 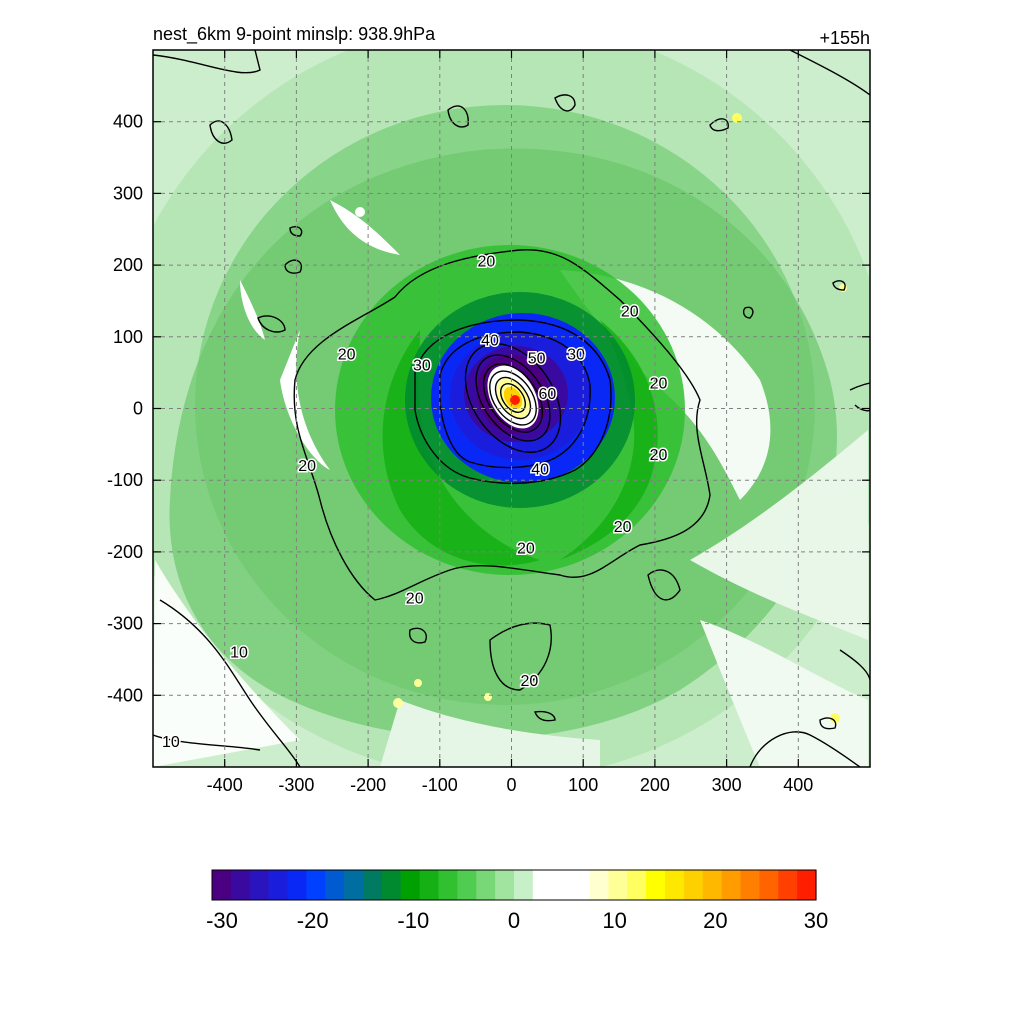 What do you see at coordinates (125, 552) in the screenshot?
I see `y-tick-label: -200` at bounding box center [125, 552].